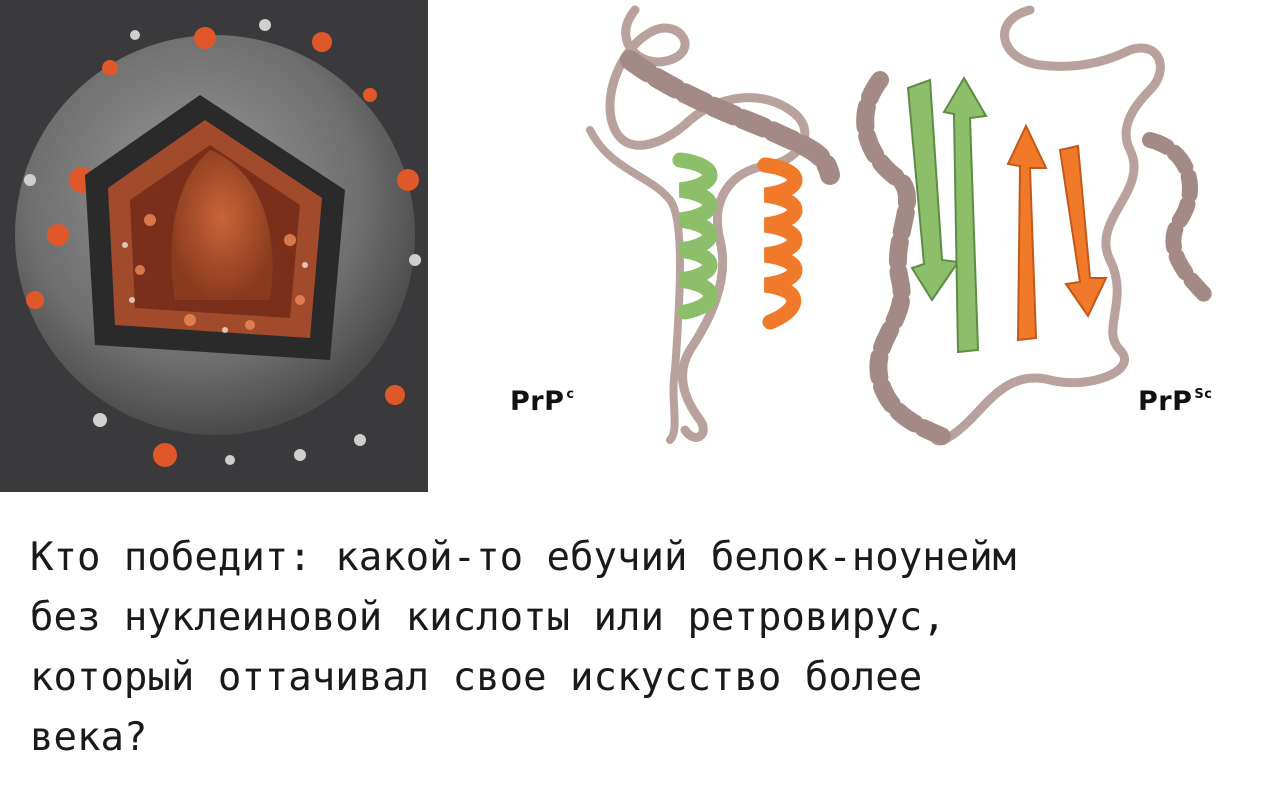  Describe the element at coordinates (537, 401) in the screenshot. I see `prpc-label-main: PrP` at that location.